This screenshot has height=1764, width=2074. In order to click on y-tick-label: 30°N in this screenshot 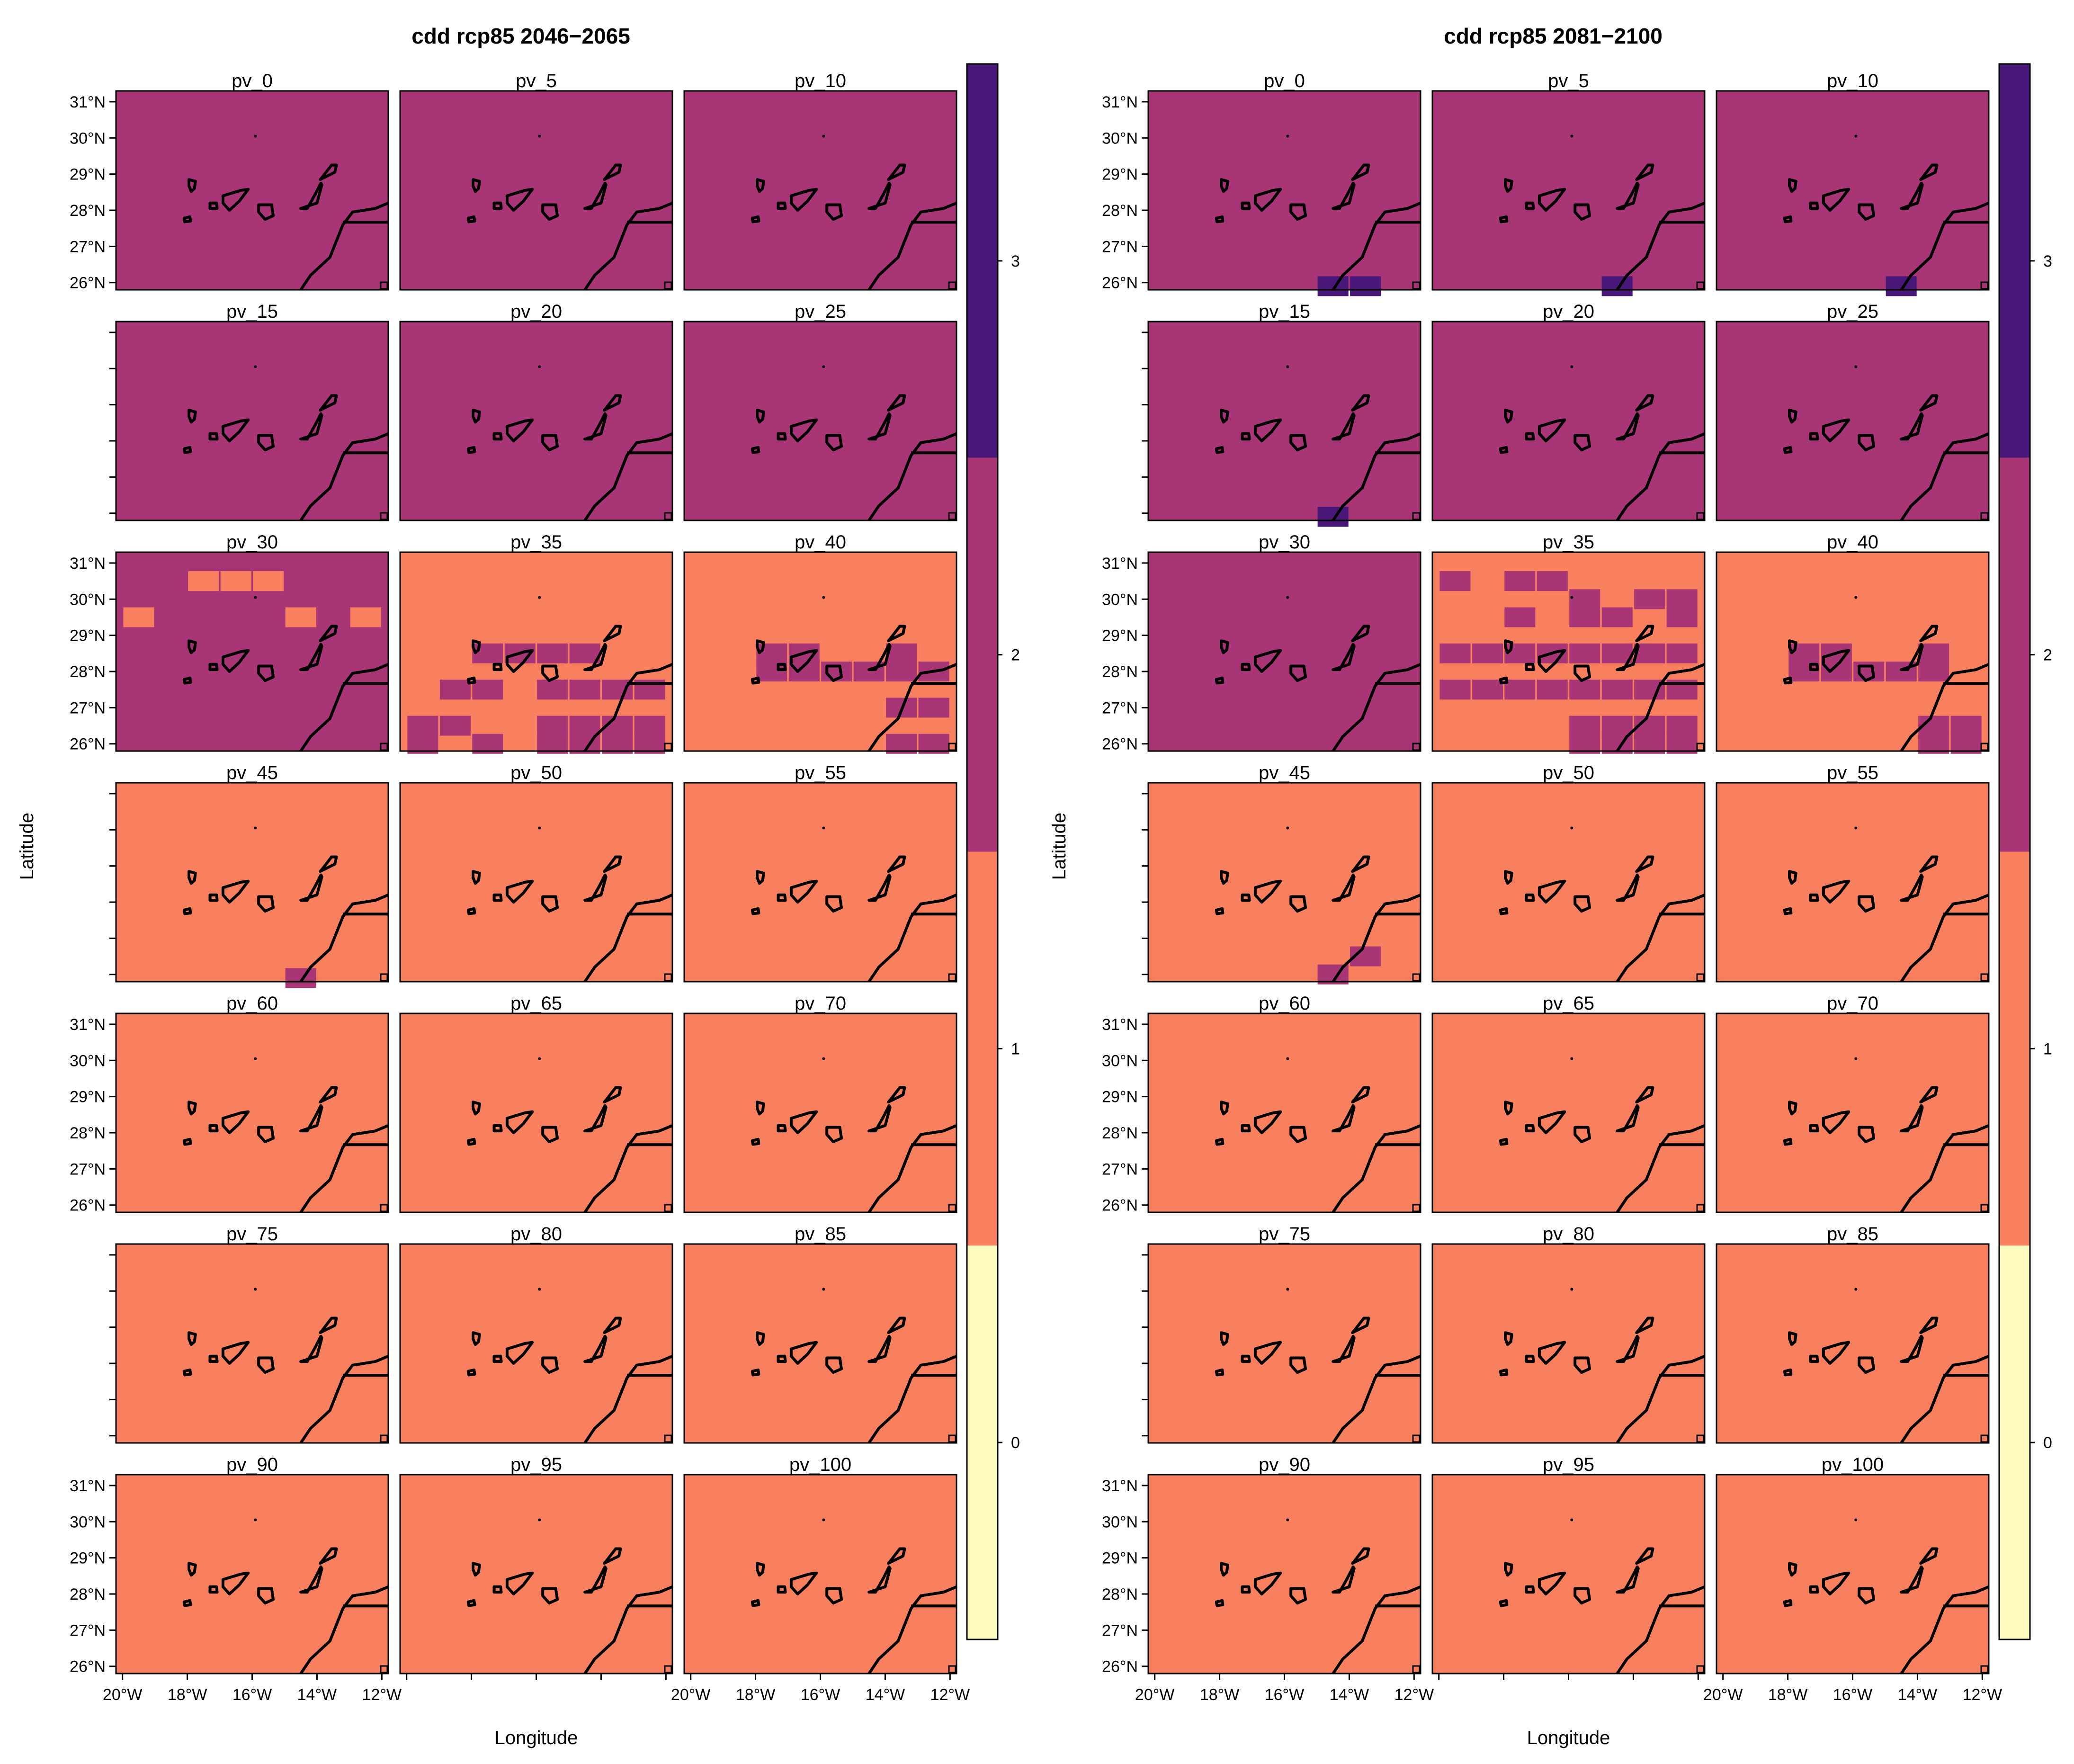, I will do `click(88, 138)`.